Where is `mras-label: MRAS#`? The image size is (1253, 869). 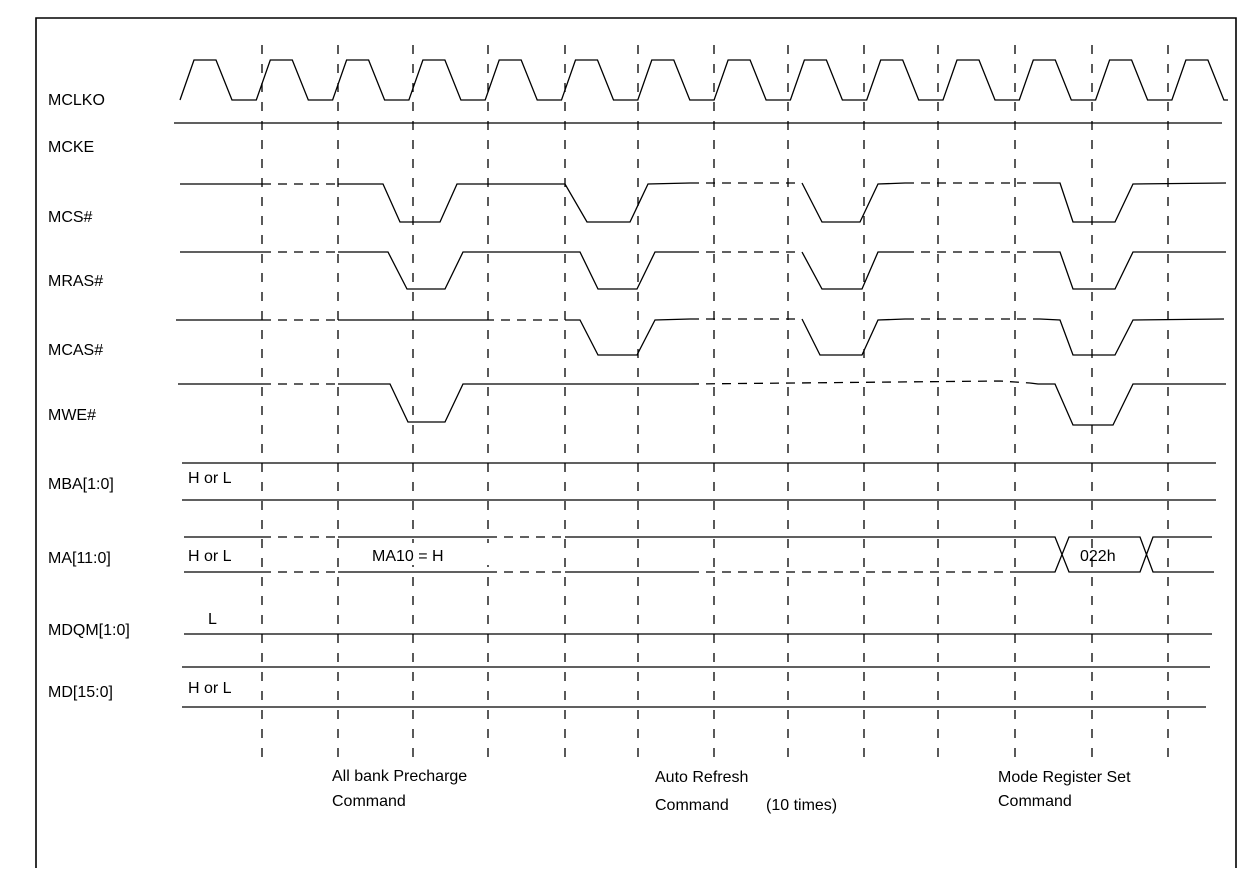 mras-label: MRAS# is located at coordinates (75, 281).